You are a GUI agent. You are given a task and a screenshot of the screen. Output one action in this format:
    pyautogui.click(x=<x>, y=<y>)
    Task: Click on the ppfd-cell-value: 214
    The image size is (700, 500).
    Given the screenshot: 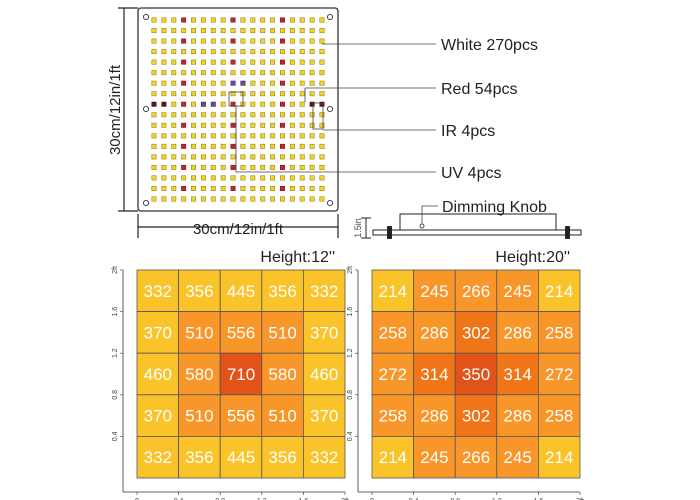 What is the action you would take?
    pyautogui.click(x=559, y=457)
    